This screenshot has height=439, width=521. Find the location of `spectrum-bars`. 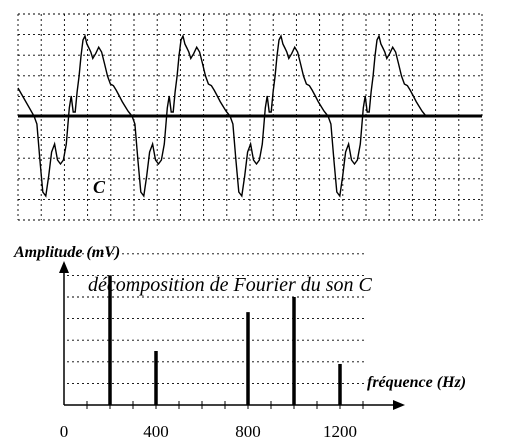

spectrum-bars is located at coordinates (225, 340).